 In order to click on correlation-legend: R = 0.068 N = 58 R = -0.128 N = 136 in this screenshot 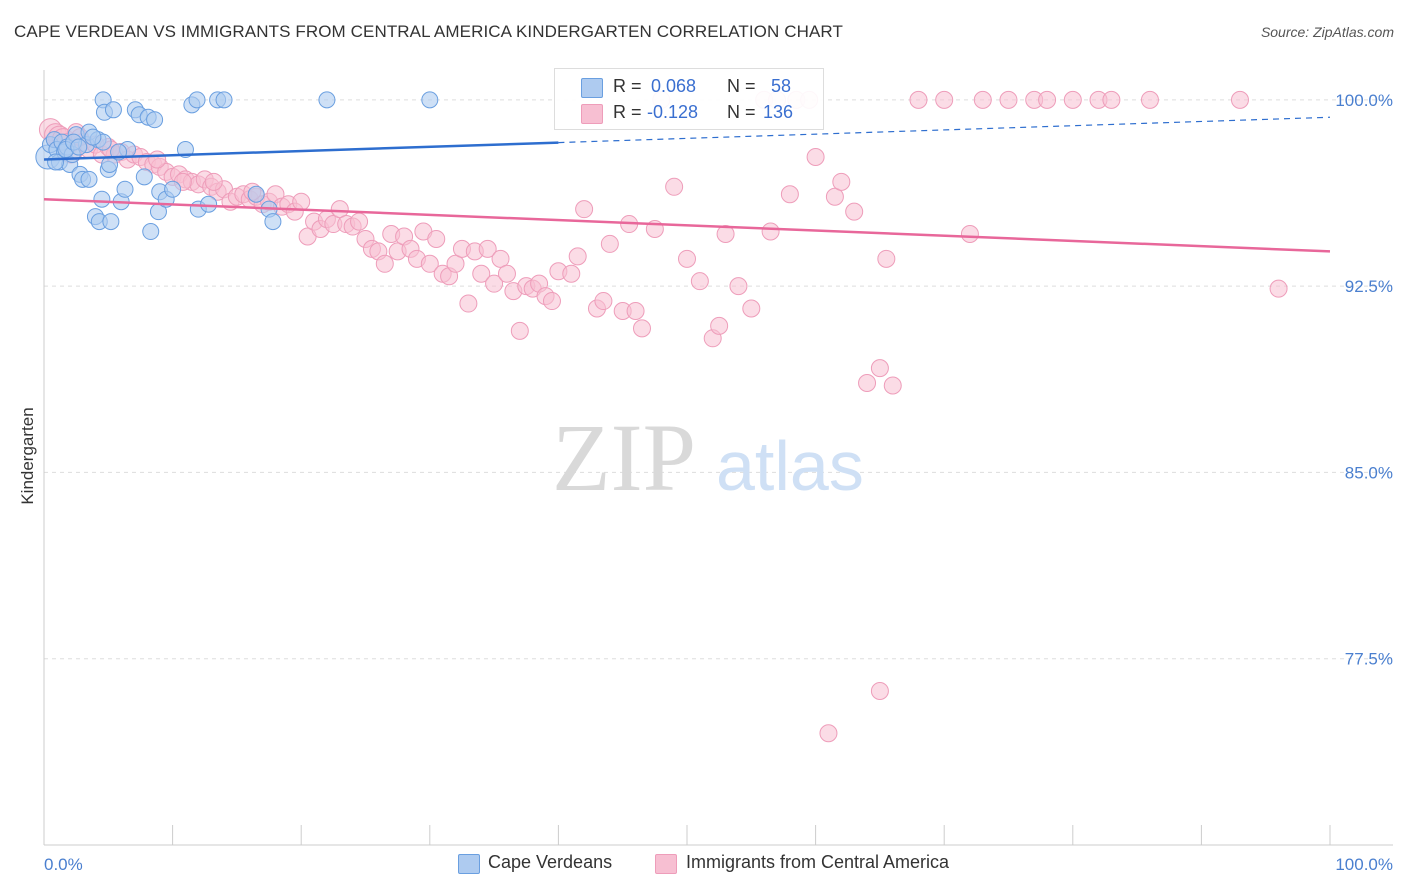, I will do `click(689, 99)`.